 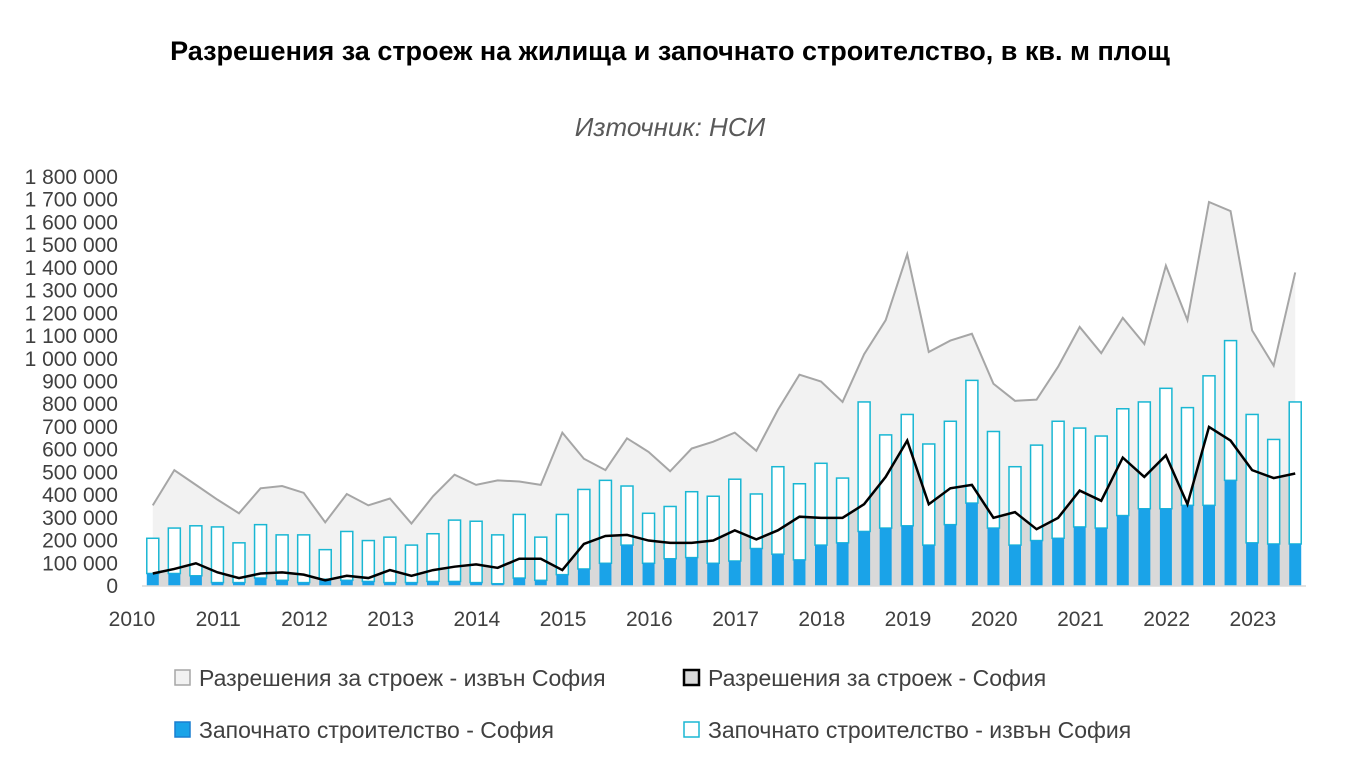 I want to click on x-tick-label: 2011, so click(x=218, y=619).